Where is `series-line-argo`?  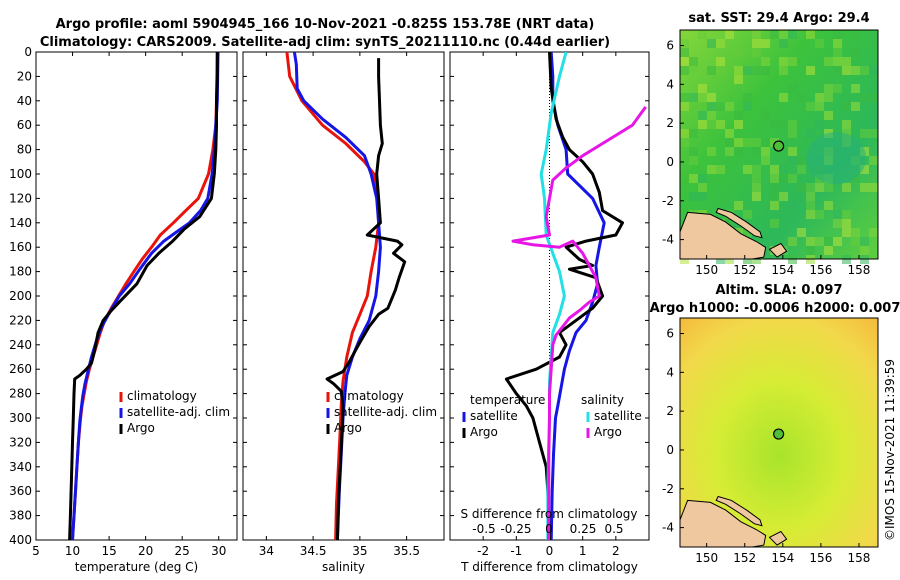 series-line-argo is located at coordinates (143, 296).